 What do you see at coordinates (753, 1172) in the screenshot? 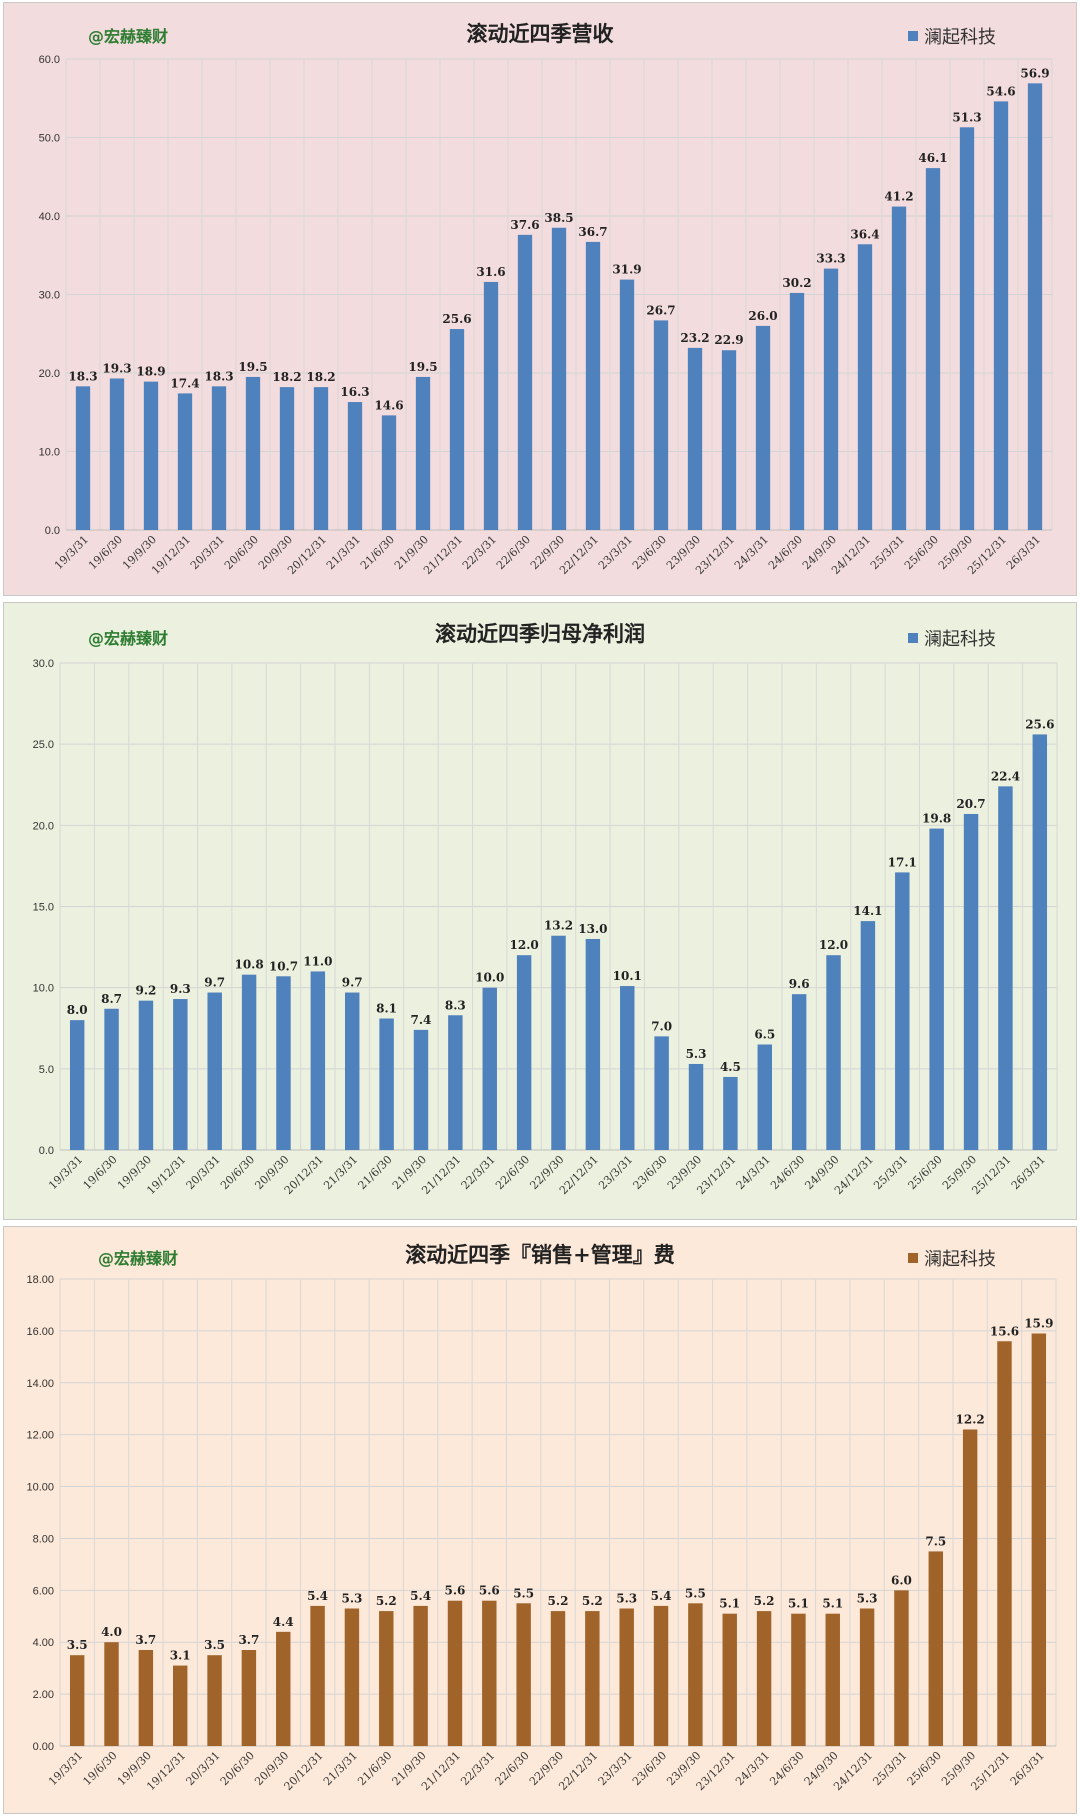
I see `x-tick-label: 24/3/31` at bounding box center [753, 1172].